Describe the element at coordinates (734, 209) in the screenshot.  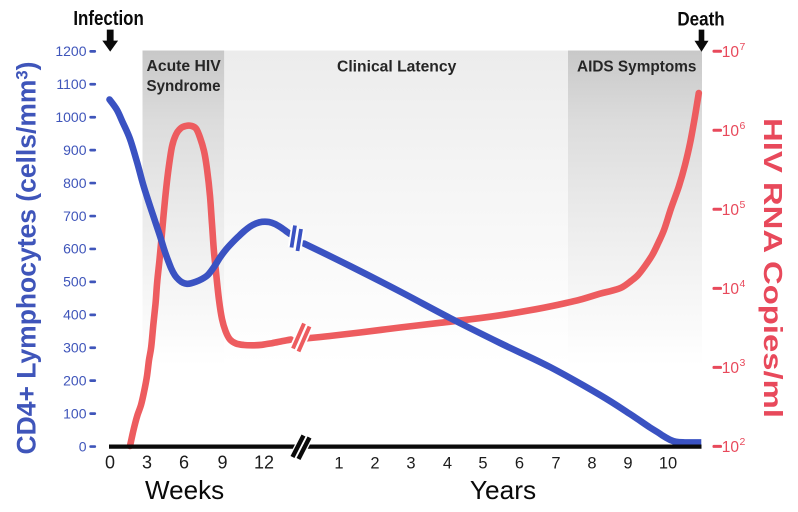
I see `svg-text: 10⁵` at that location.